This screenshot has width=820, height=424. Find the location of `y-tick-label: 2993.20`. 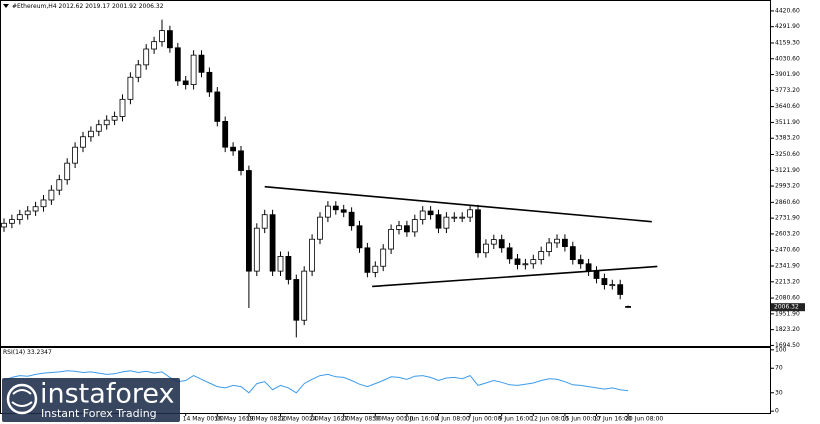

y-tick-label: 2993.20 is located at coordinates (787, 186).